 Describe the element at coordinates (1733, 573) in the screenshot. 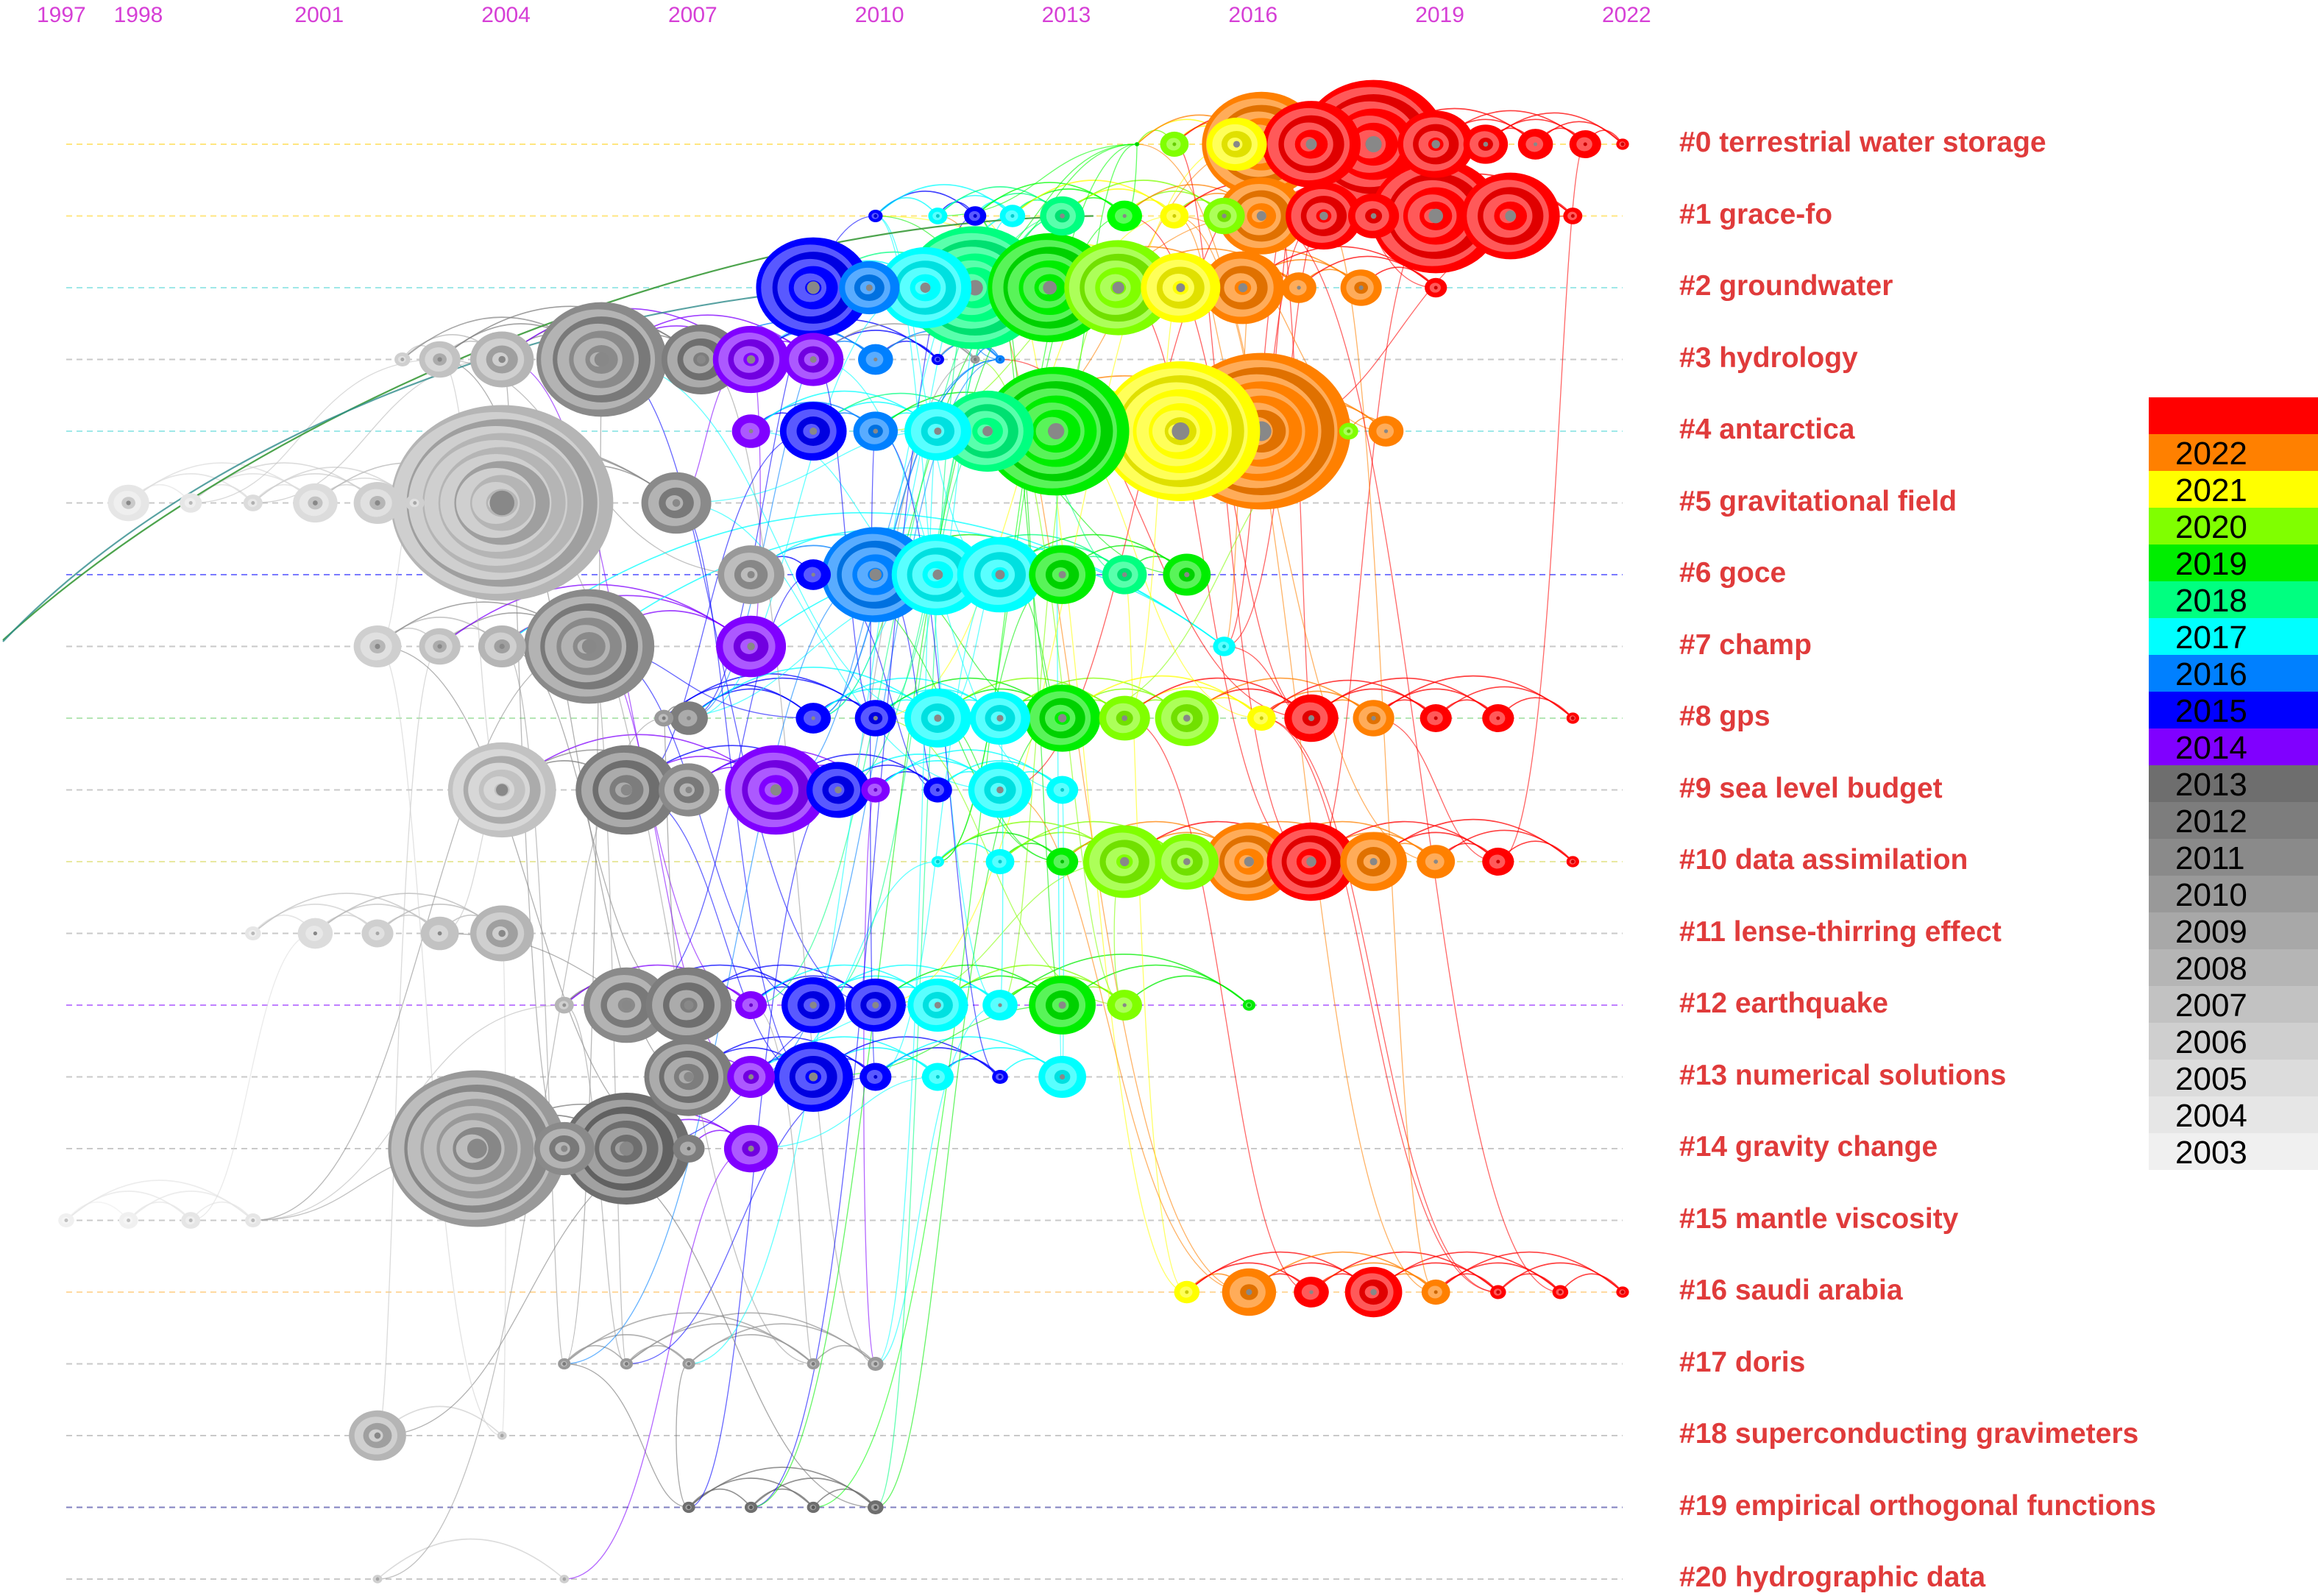

I see `cluster-label: #6 goce` at that location.